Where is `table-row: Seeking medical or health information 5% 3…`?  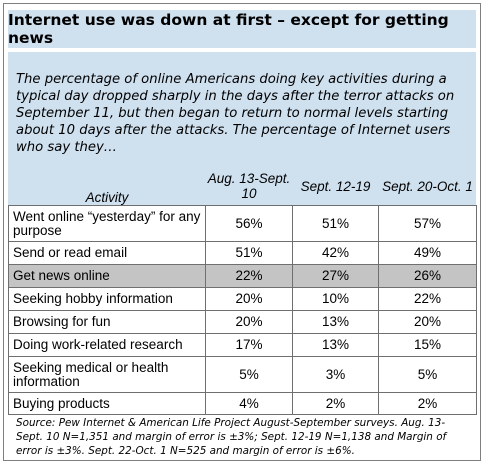 table-row: Seeking medical or health information 5% 3… is located at coordinates (242, 374).